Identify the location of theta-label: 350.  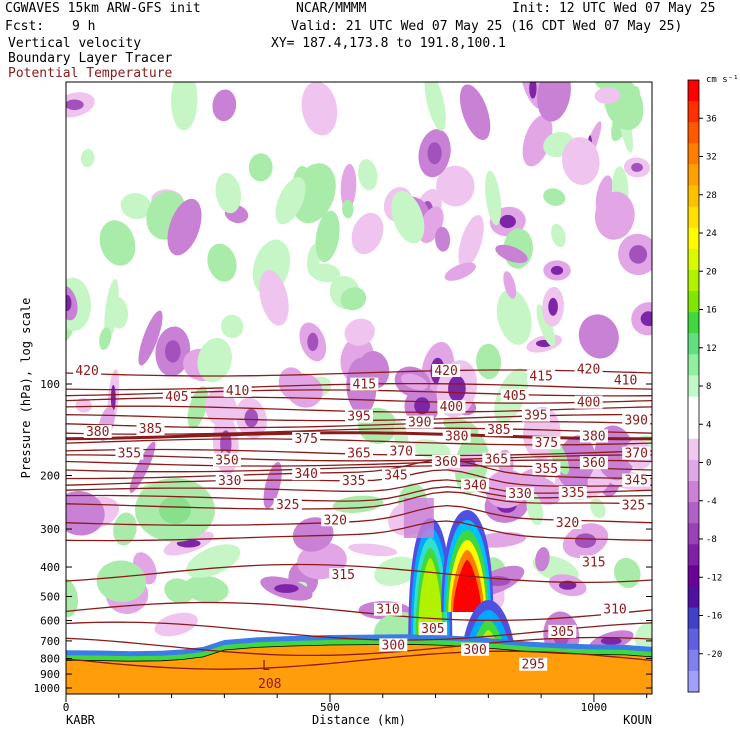
(226, 460).